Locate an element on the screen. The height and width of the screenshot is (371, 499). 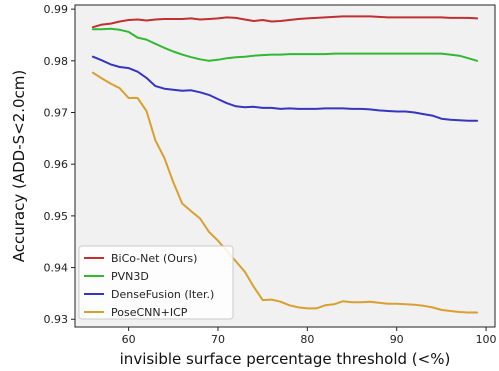
y-tick-label: 0.94 is located at coordinates (56, 268).